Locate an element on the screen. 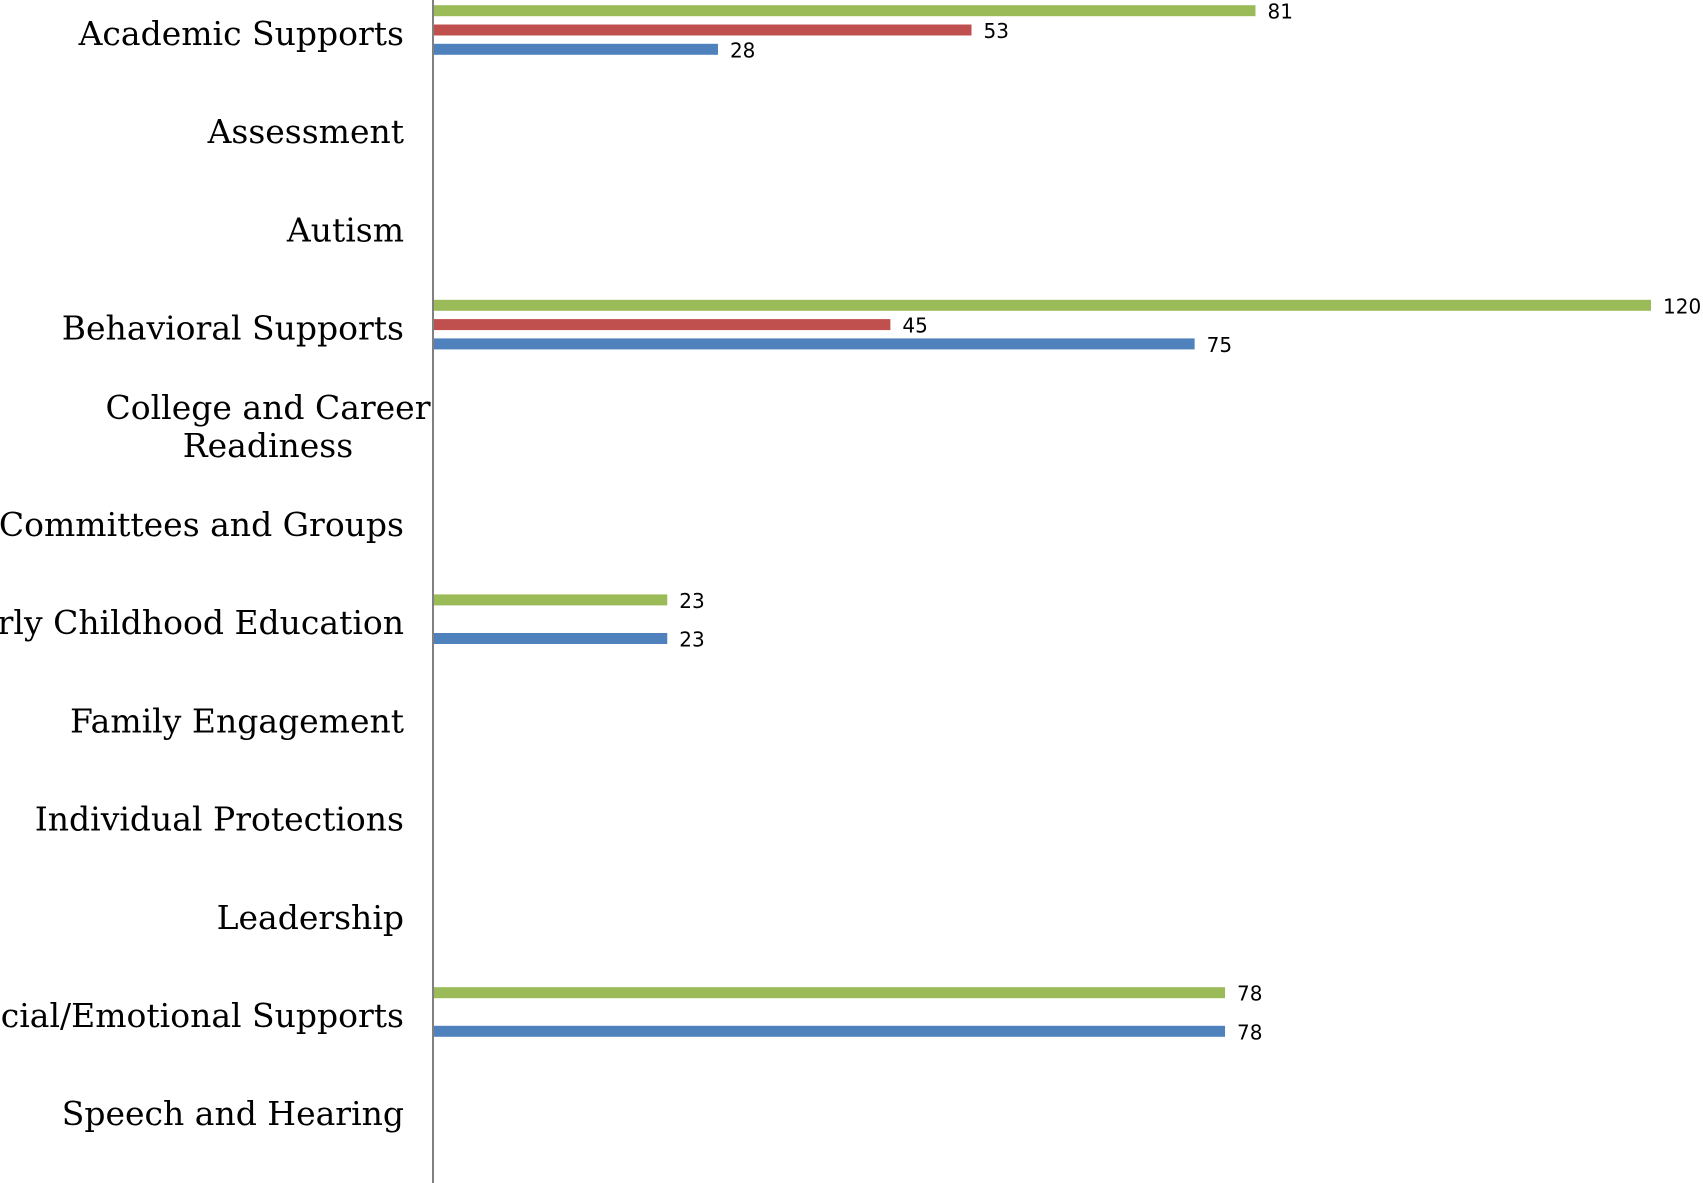  category-label: College and Career Readiness is located at coordinates (268, 426).